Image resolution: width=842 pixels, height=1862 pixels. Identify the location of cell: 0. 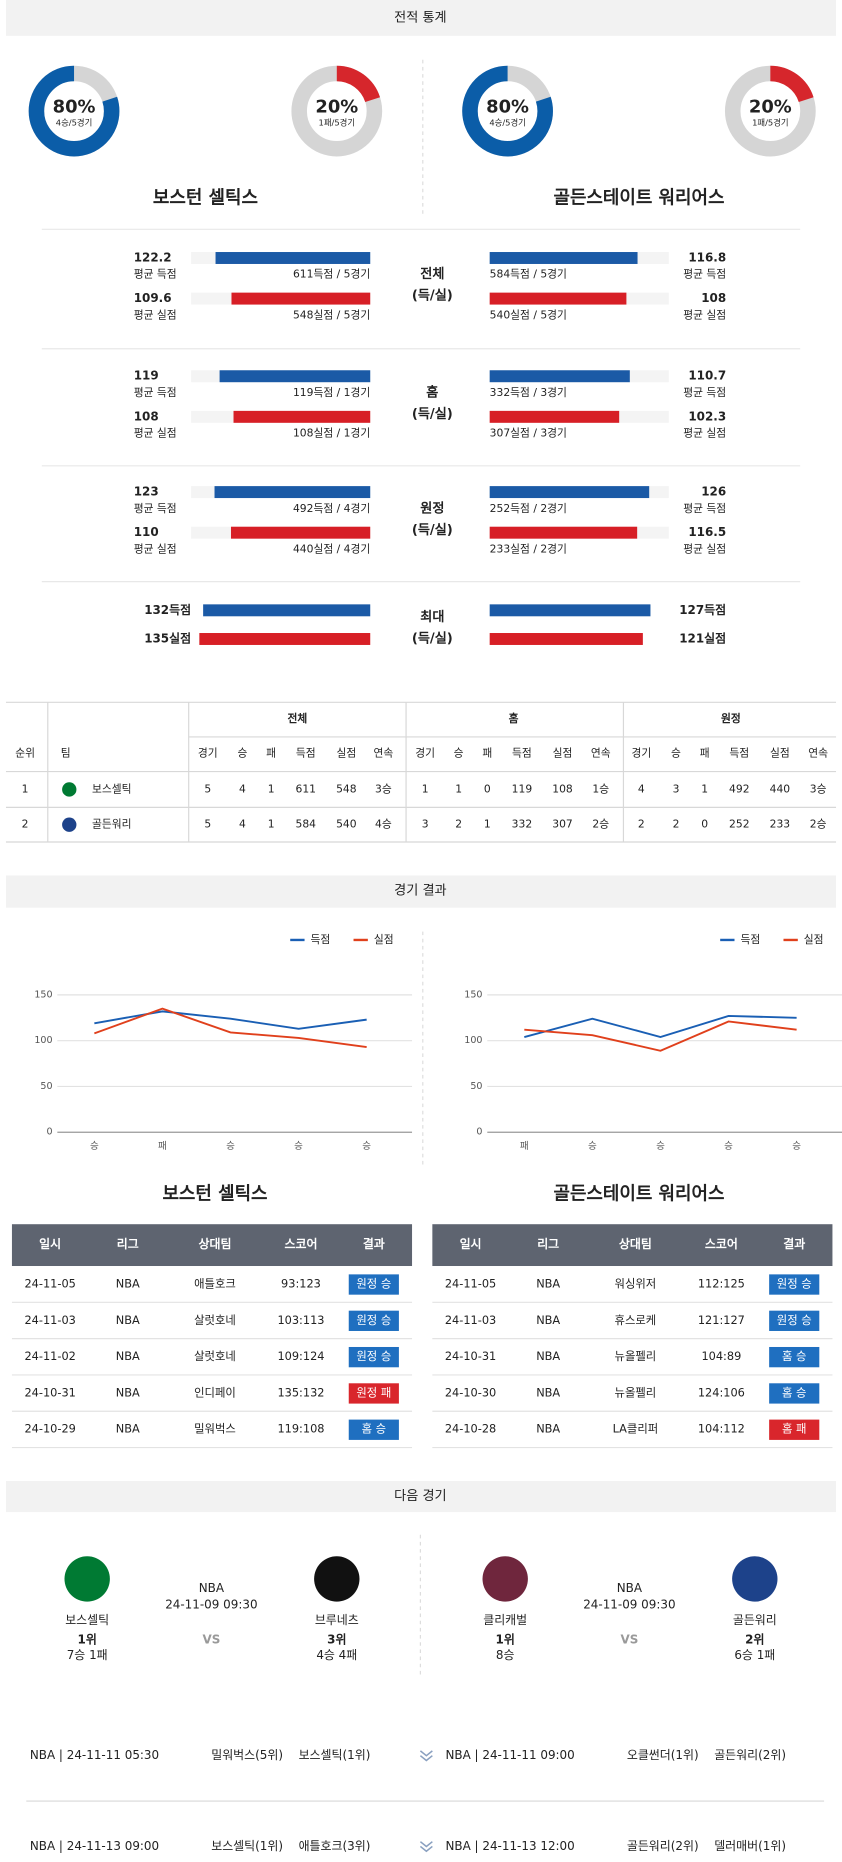
(487, 788).